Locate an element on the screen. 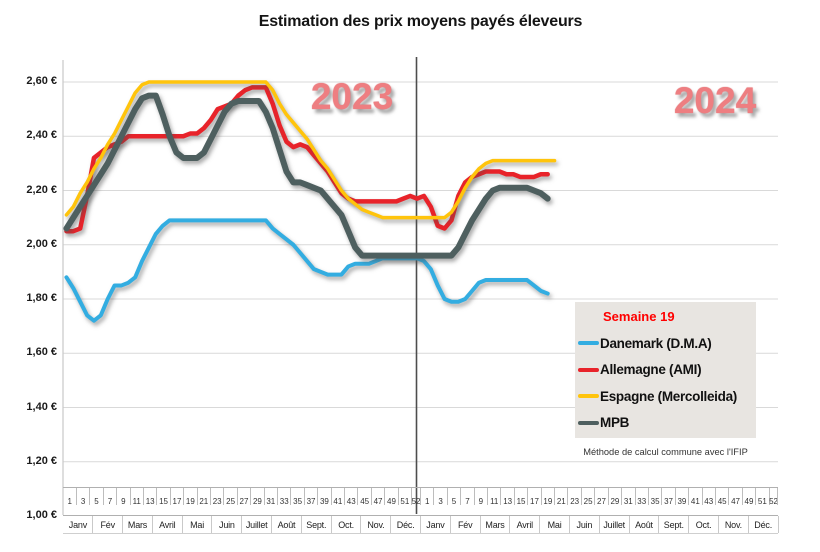  month-label: Juin is located at coordinates (227, 524).